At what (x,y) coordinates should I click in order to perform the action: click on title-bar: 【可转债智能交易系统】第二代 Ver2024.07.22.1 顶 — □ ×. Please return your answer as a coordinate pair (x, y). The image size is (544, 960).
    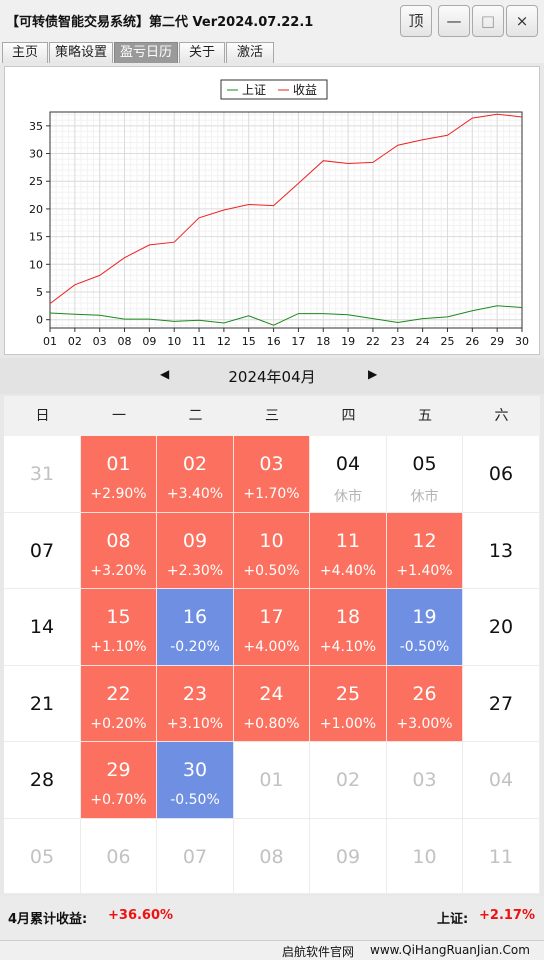
    Looking at the image, I should click on (272, 20).